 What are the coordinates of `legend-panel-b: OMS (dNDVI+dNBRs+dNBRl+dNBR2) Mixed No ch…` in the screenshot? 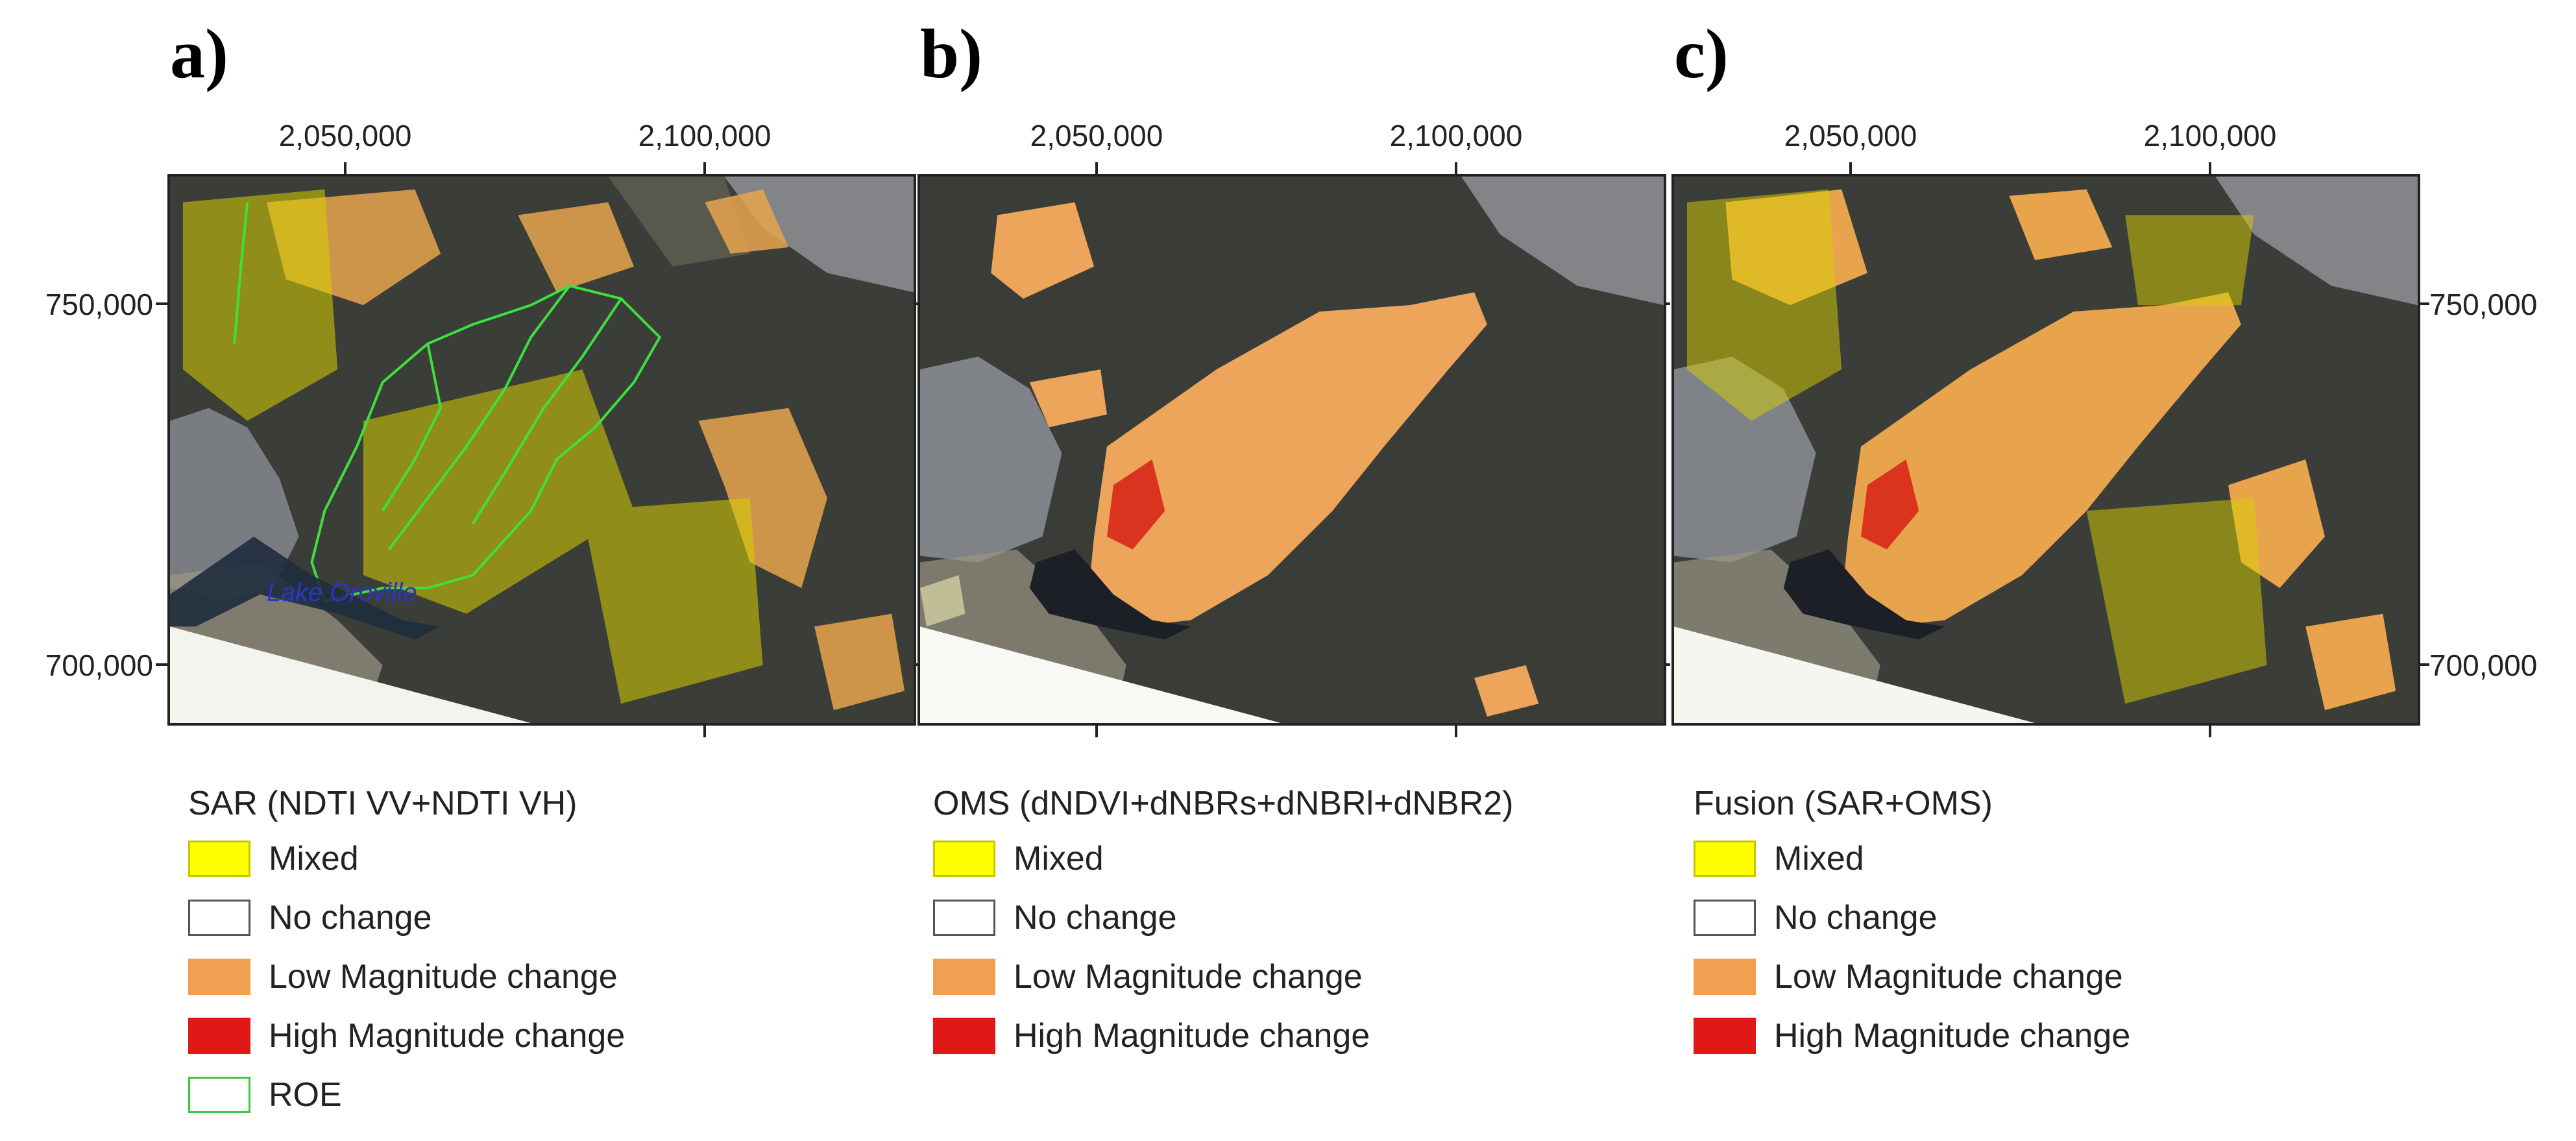 It's located at (1223, 931).